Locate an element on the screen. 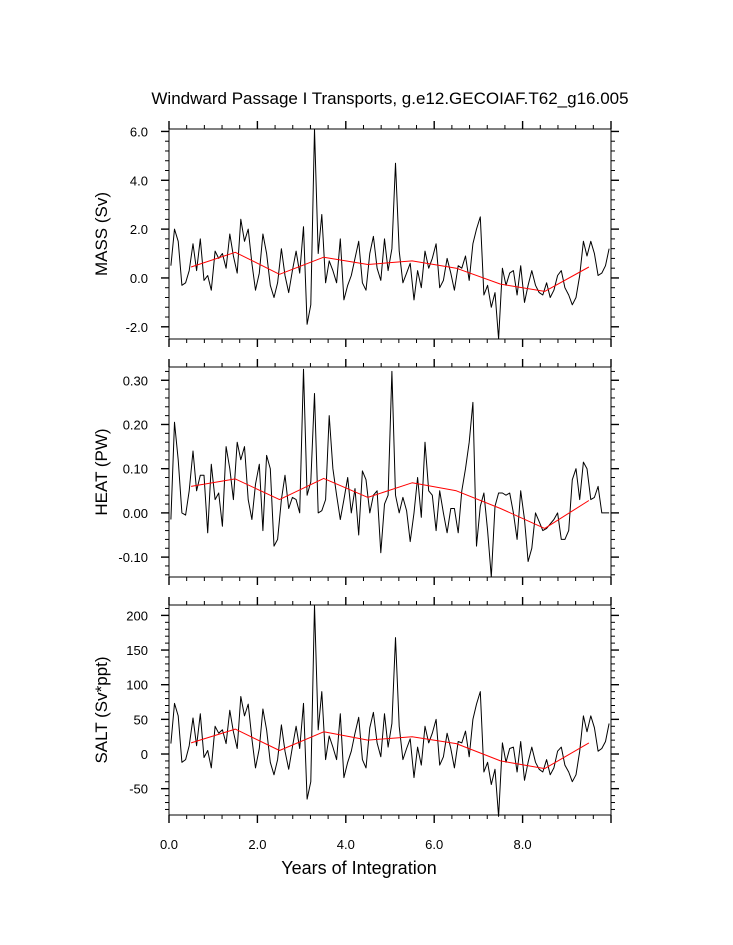 Image resolution: width=733 pixels, height=945 pixels. y-tick-label: 0.20 is located at coordinates (135, 424).